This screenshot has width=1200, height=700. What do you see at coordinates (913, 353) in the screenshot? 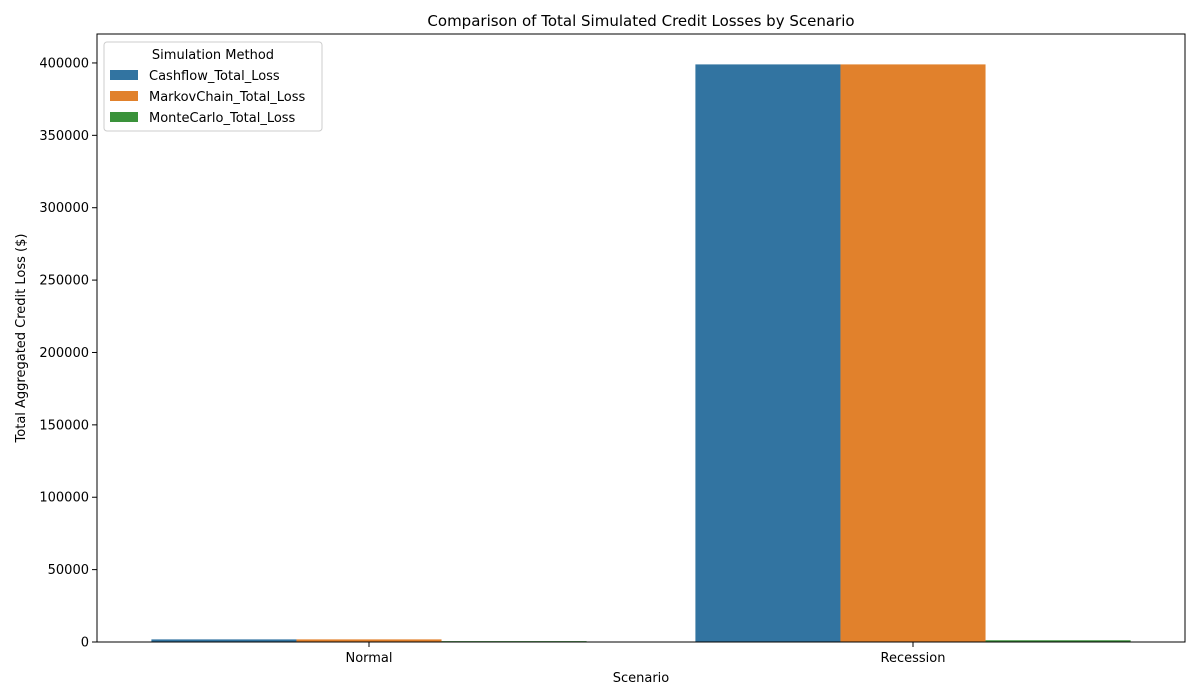
I see `bar-recession-markovchain-total-loss` at bounding box center [913, 353].